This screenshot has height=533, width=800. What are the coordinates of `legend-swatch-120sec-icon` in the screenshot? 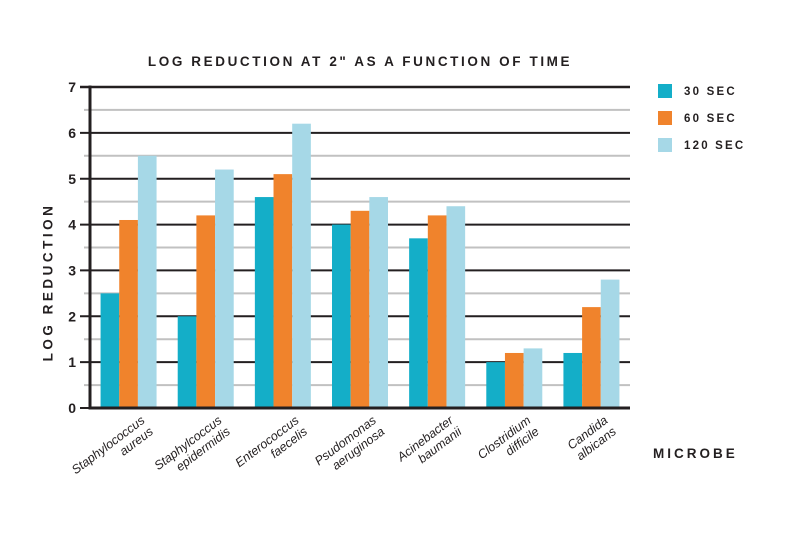 It's located at (665, 145).